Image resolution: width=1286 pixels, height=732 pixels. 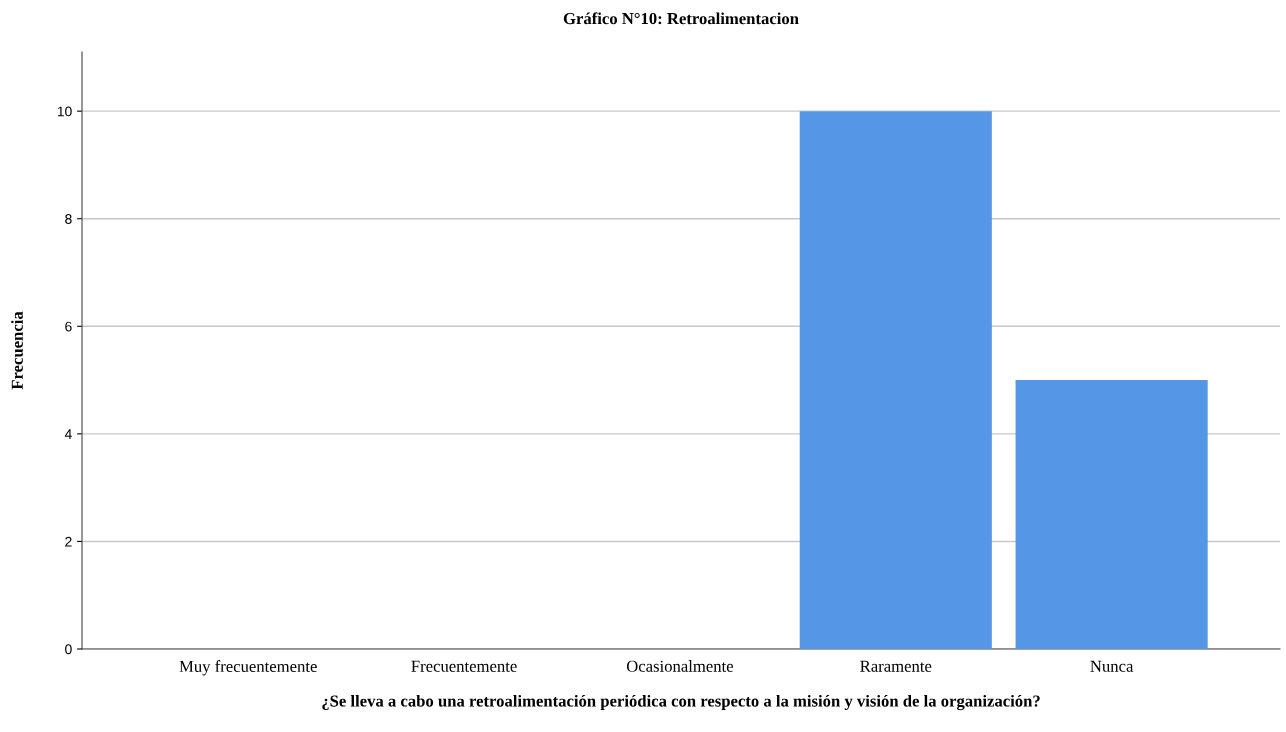 What do you see at coordinates (68, 326) in the screenshot?
I see `y-tick-label: 6` at bounding box center [68, 326].